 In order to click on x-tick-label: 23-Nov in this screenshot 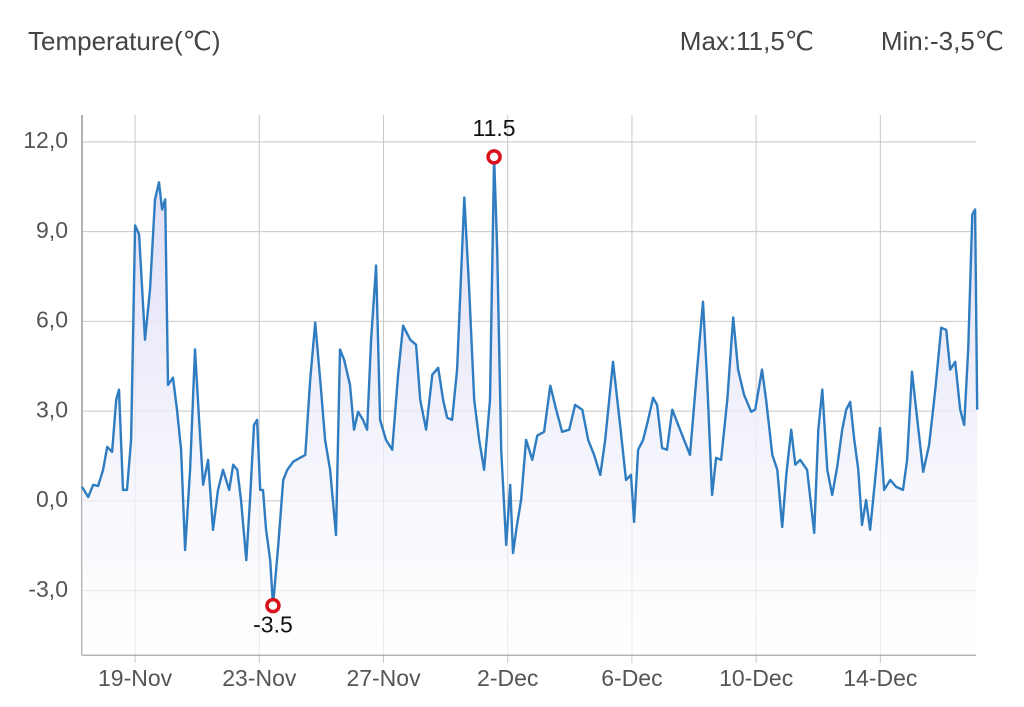, I will do `click(259, 678)`.